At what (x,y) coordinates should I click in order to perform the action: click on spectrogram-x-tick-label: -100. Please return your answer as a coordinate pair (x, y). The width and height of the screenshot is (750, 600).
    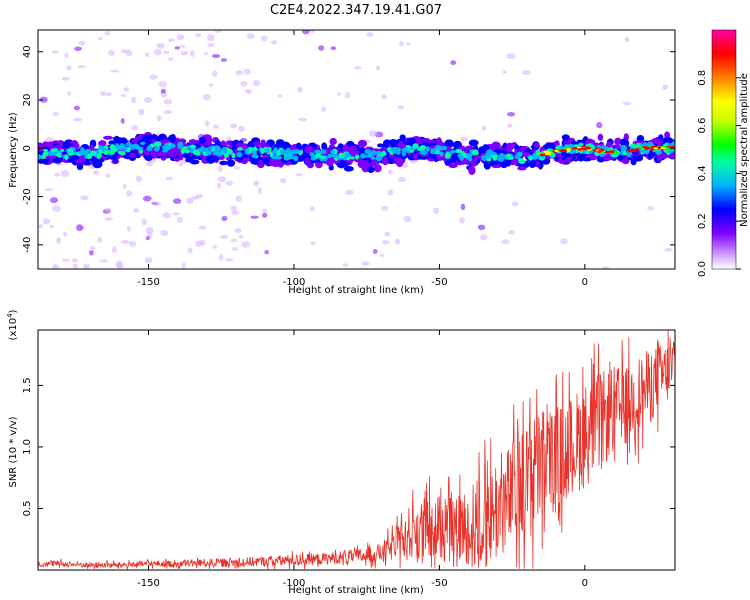
    Looking at the image, I should click on (294, 282).